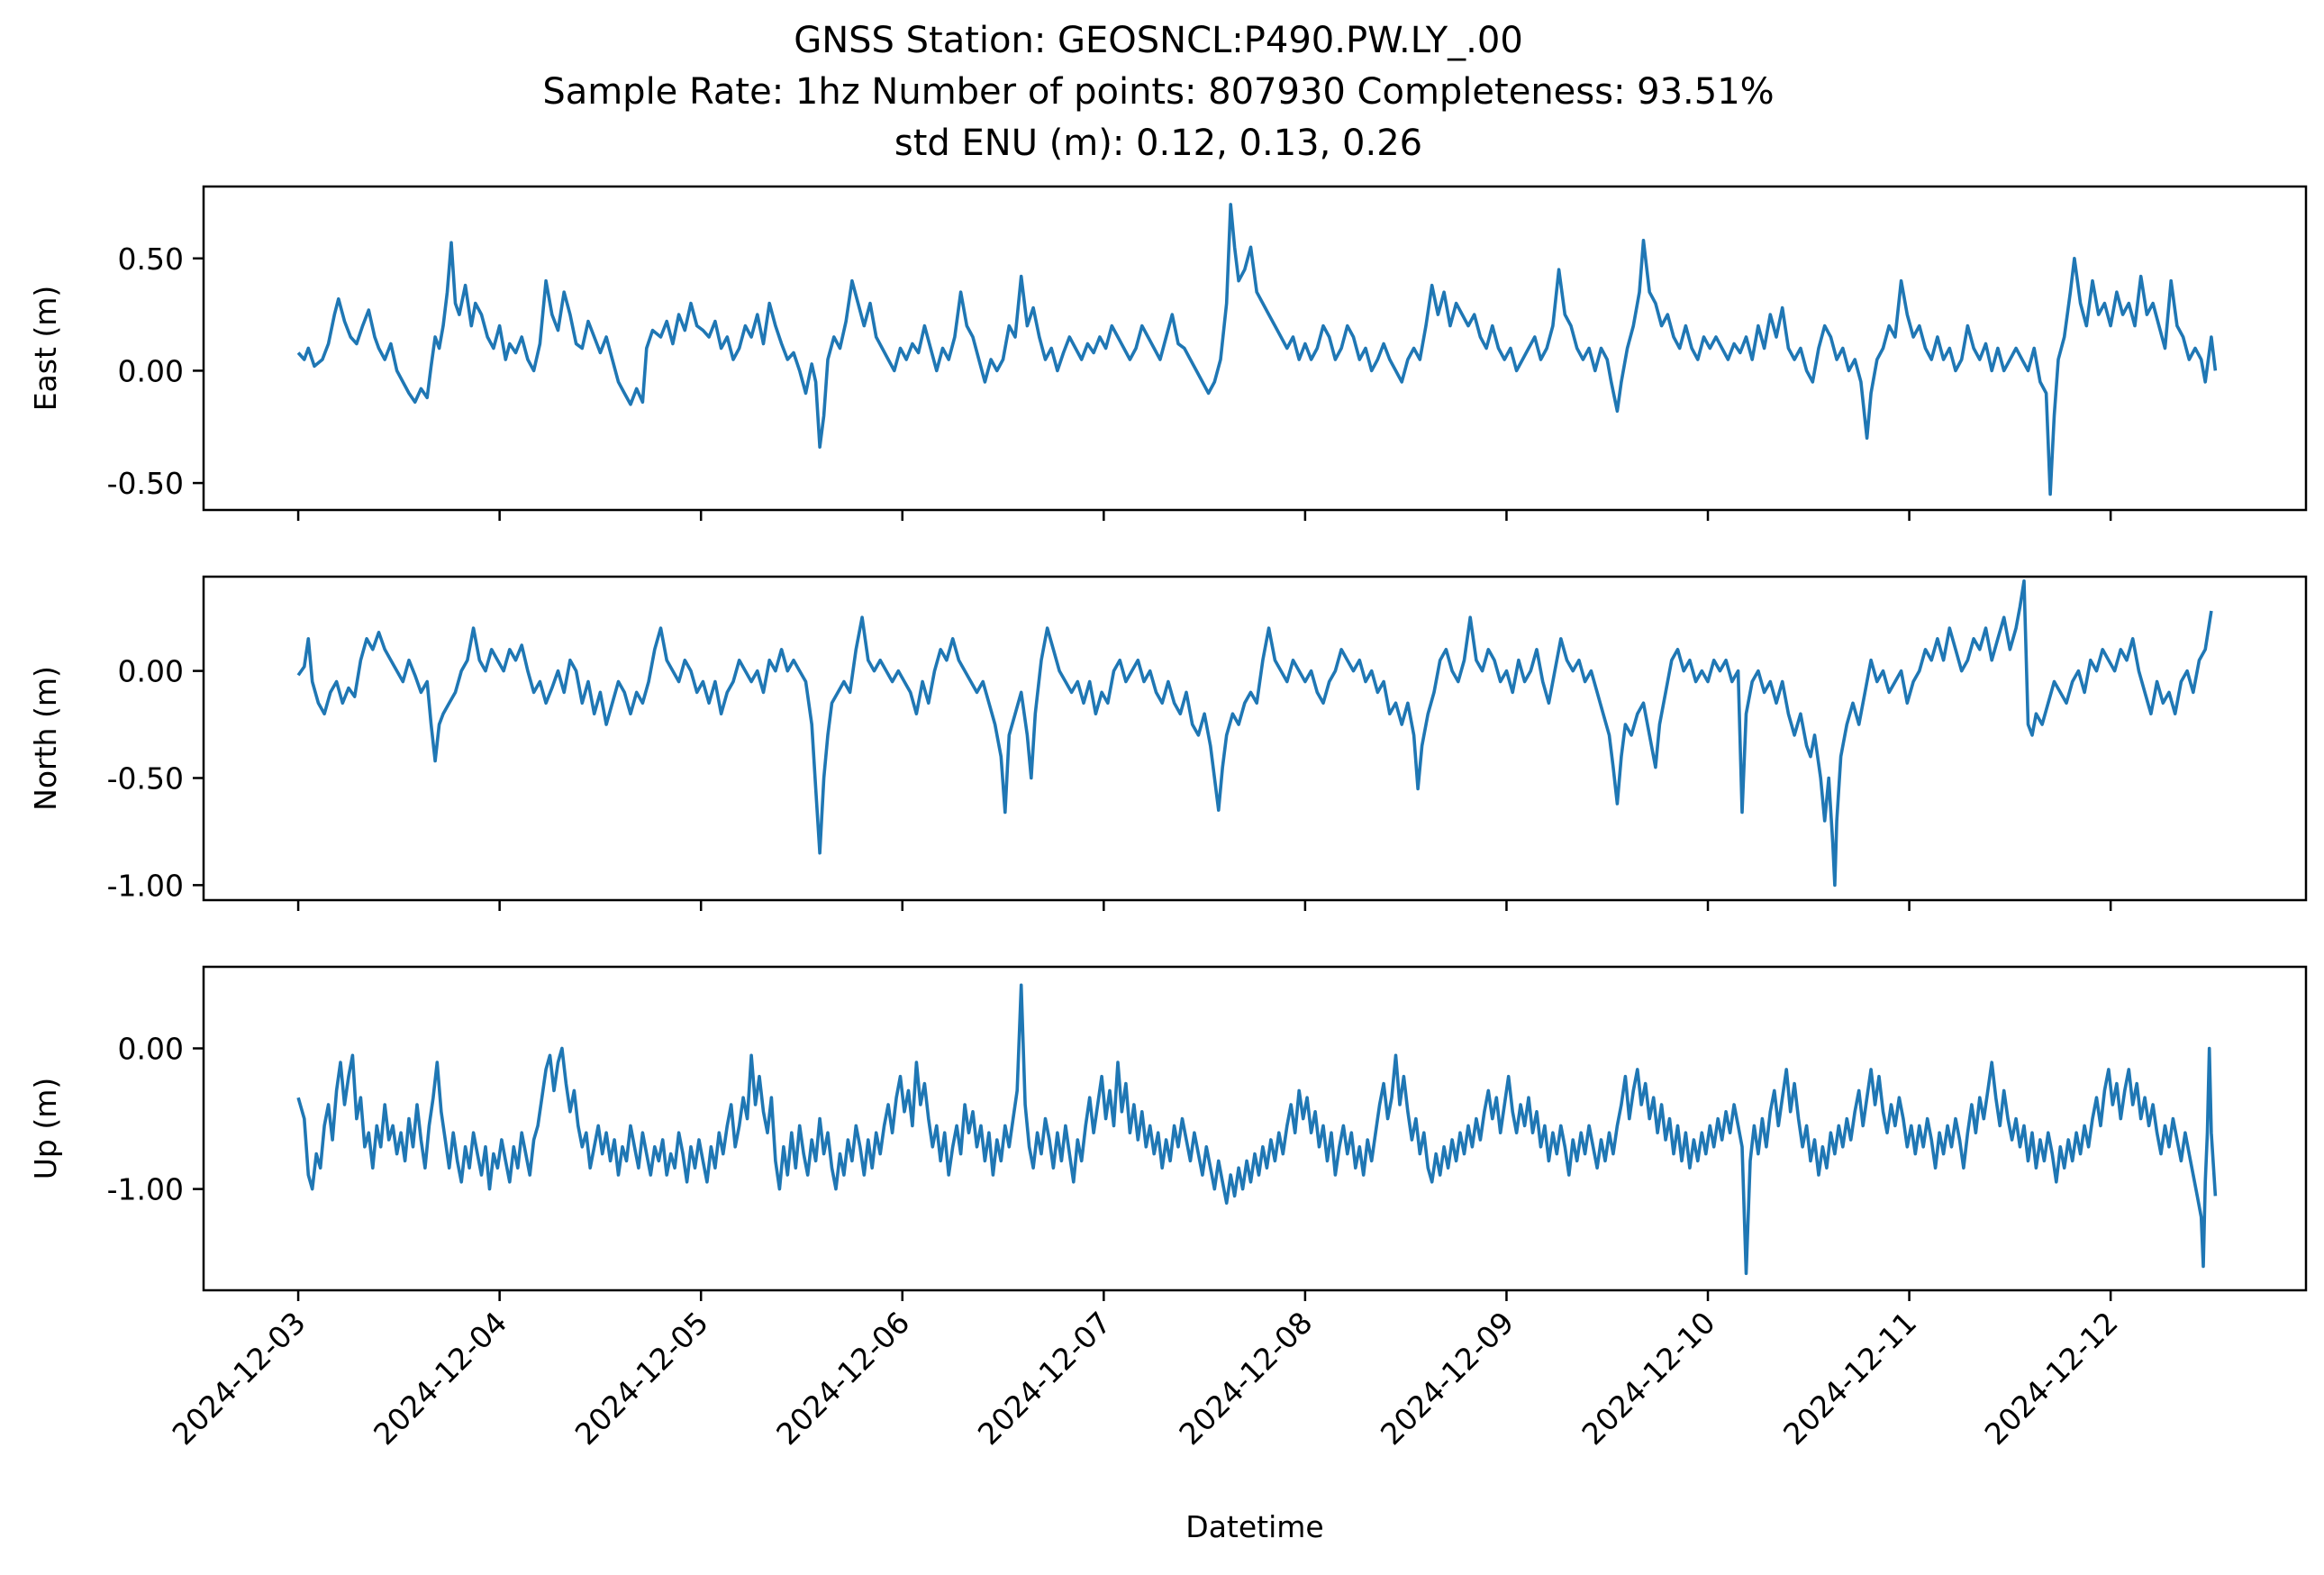  Describe the element at coordinates (145, 483) in the screenshot. I see `east-y-tick-label: -0.50` at that location.